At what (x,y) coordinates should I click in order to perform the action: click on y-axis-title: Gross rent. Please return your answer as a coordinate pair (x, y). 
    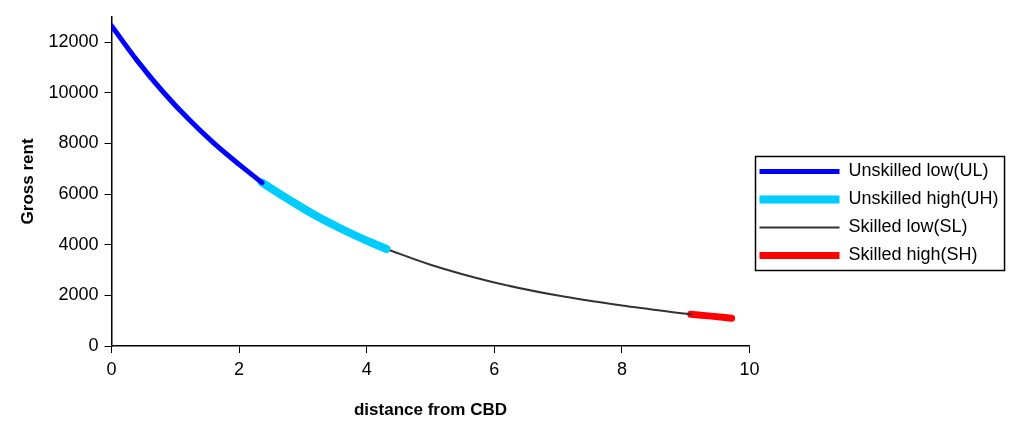
    Looking at the image, I should click on (27, 181).